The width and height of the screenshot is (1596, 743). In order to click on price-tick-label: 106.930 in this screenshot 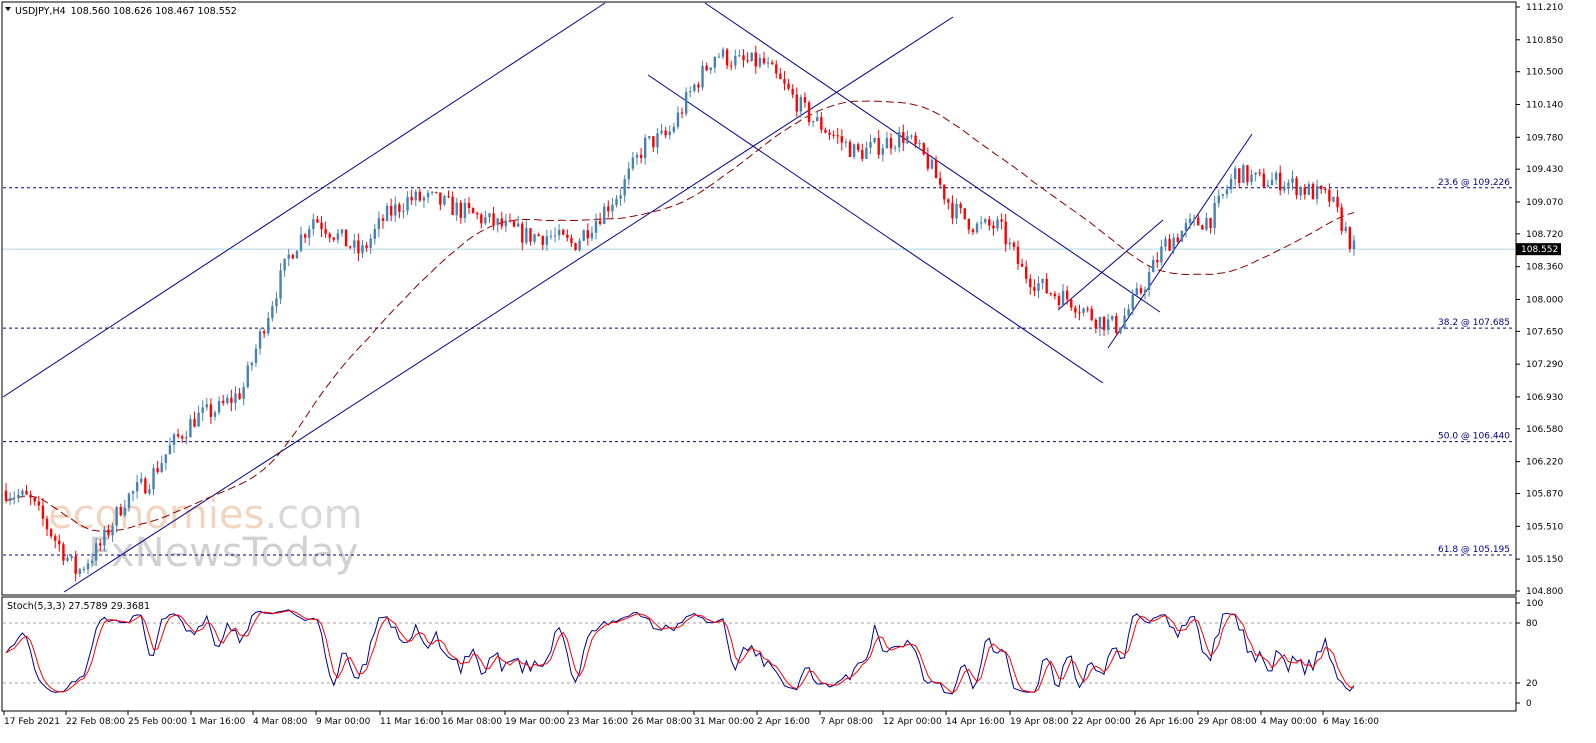, I will do `click(1544, 398)`.